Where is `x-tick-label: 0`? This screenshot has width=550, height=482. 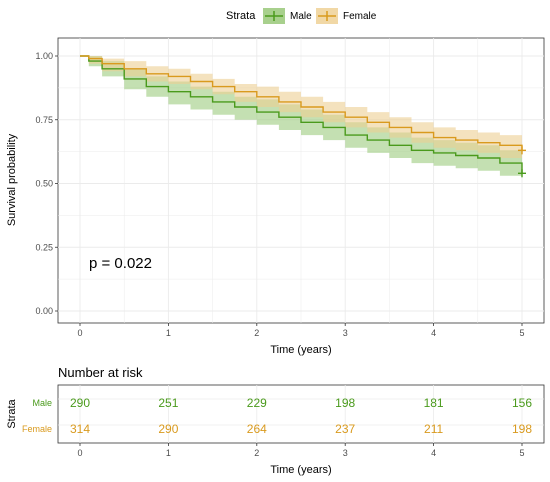 x-tick-label: 0 is located at coordinates (79, 333).